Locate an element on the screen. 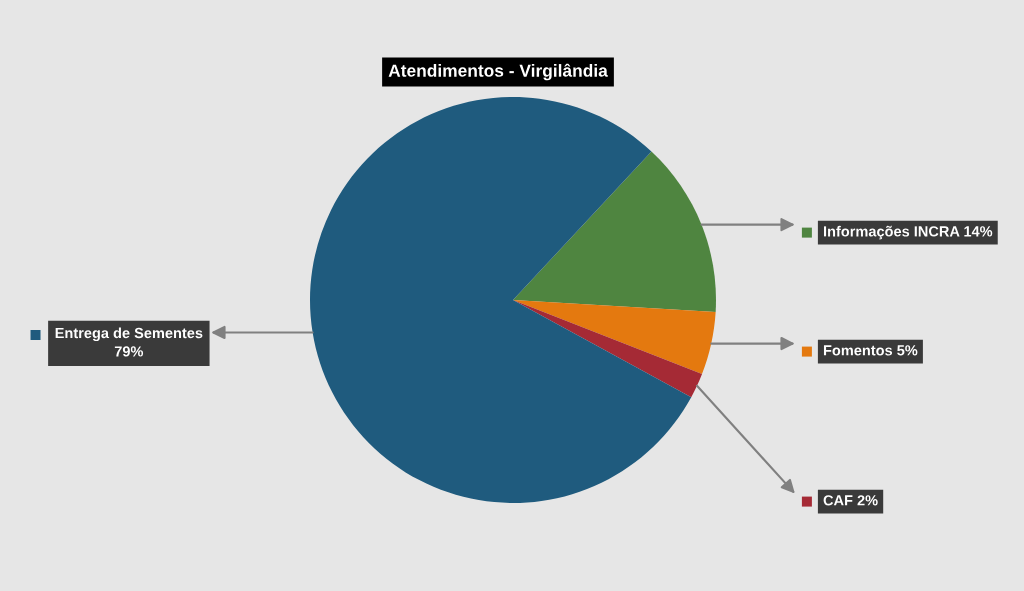  chart-title: Atendimentos - Virgilândia is located at coordinates (498, 72).